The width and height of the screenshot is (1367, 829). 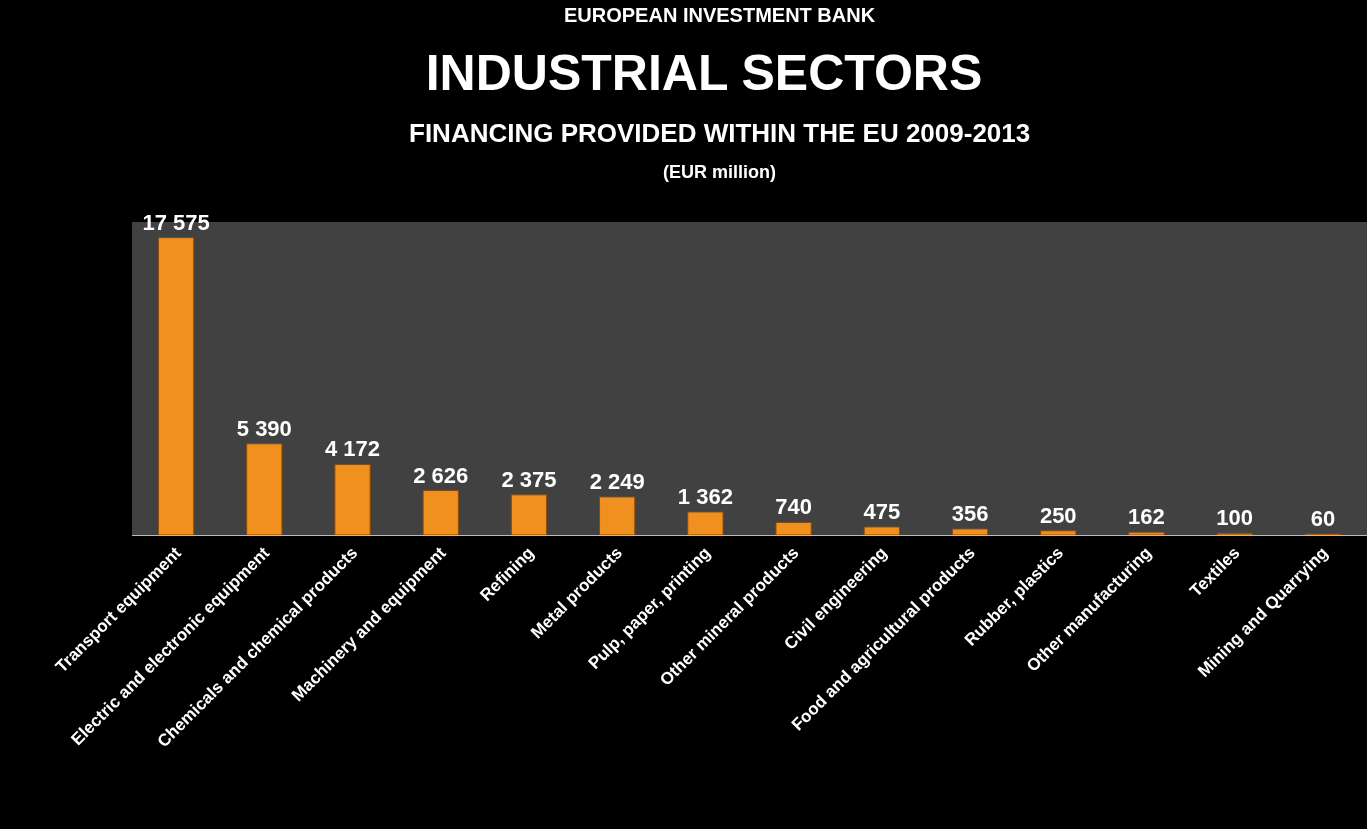 What do you see at coordinates (882, 511) in the screenshot?
I see `data-label: 475` at bounding box center [882, 511].